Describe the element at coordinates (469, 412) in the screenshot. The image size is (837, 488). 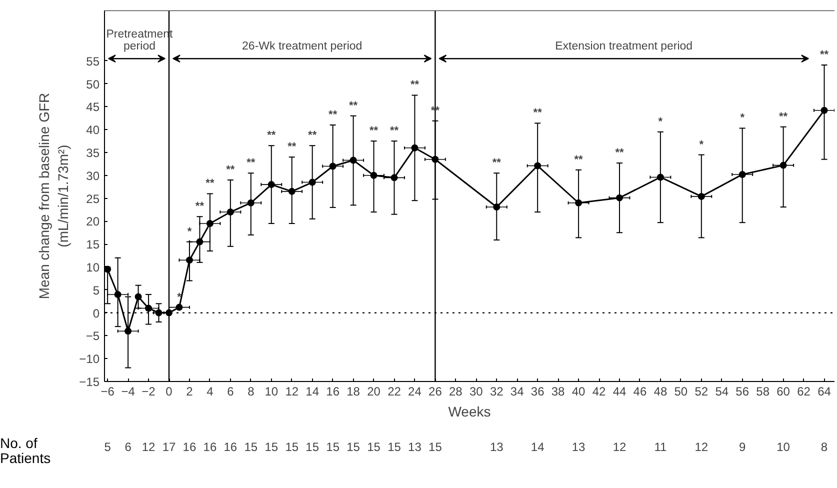
I see `x-axis-title: Weeks` at that location.